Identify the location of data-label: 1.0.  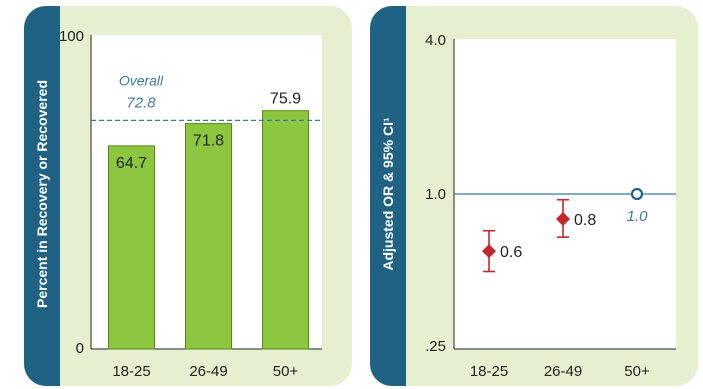
(638, 216).